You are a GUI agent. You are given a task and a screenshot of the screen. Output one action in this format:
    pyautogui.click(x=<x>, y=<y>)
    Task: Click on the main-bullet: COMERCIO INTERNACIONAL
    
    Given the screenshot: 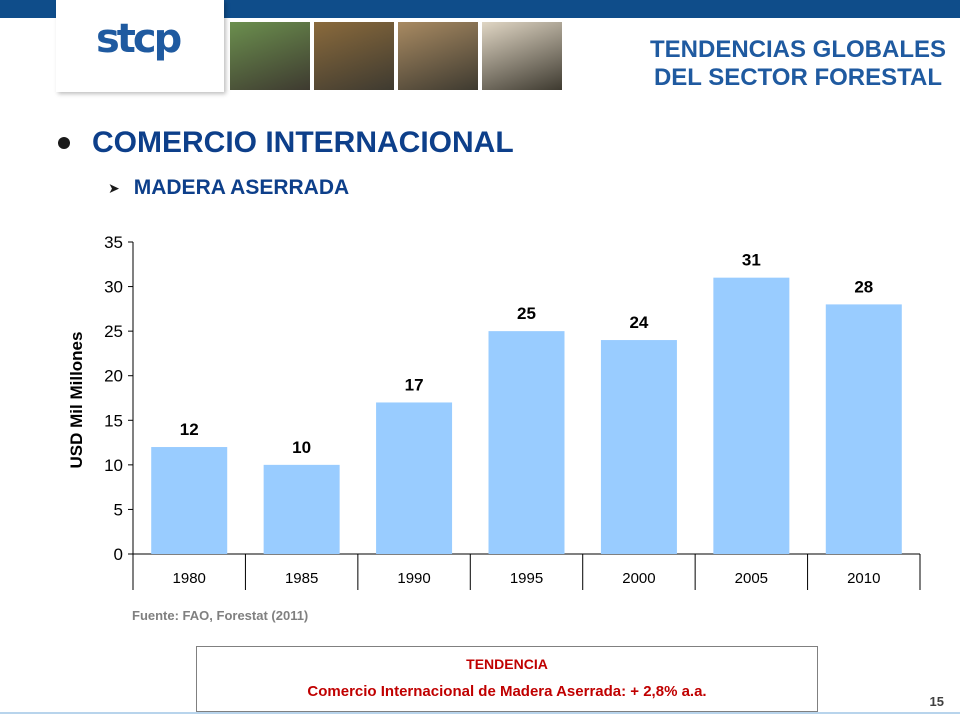 What is the action you would take?
    pyautogui.click(x=286, y=143)
    